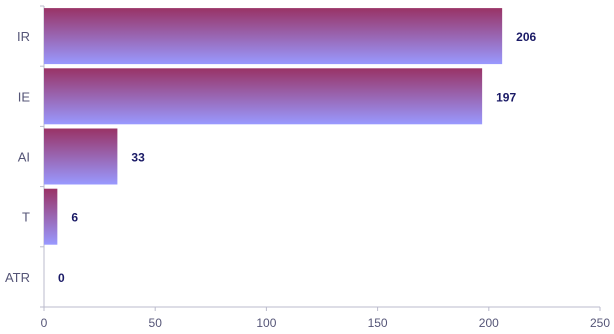  Describe the element at coordinates (17, 277) in the screenshot. I see `category-label: ATR` at that location.